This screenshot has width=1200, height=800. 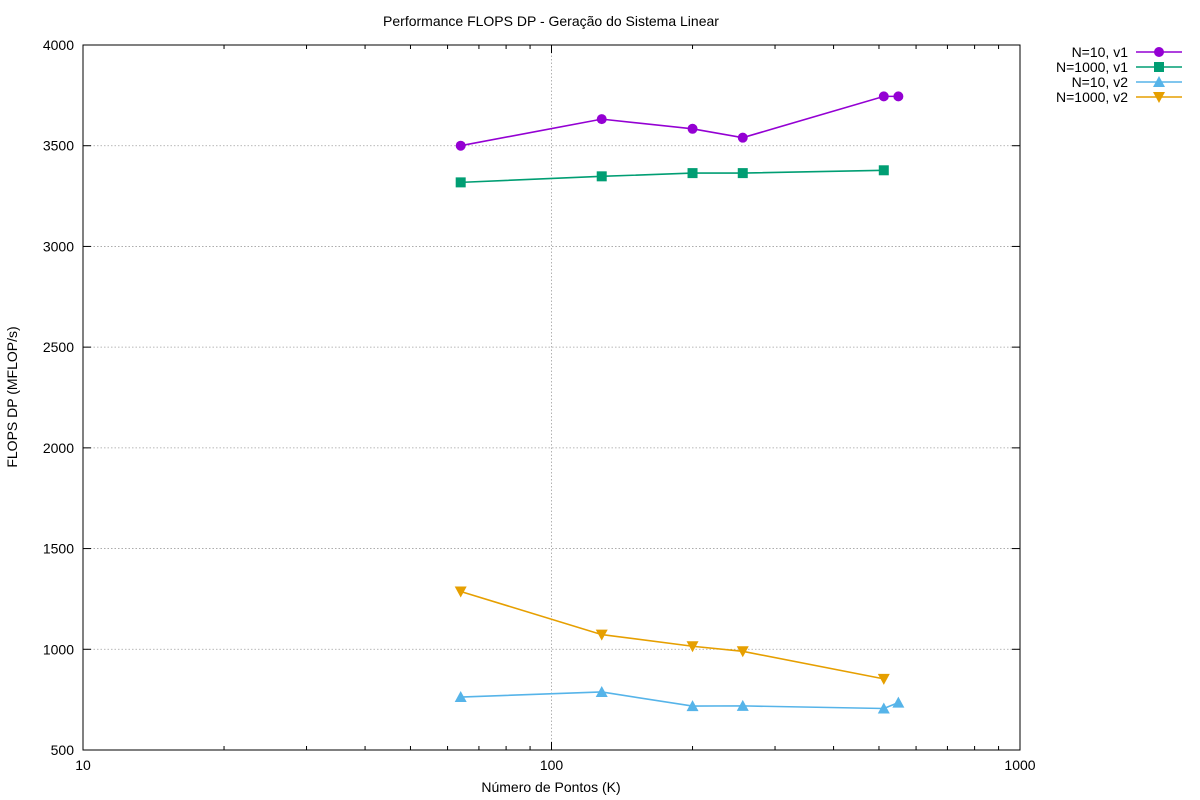 What do you see at coordinates (552, 765) in the screenshot?
I see `x-tick-label: 100` at bounding box center [552, 765].